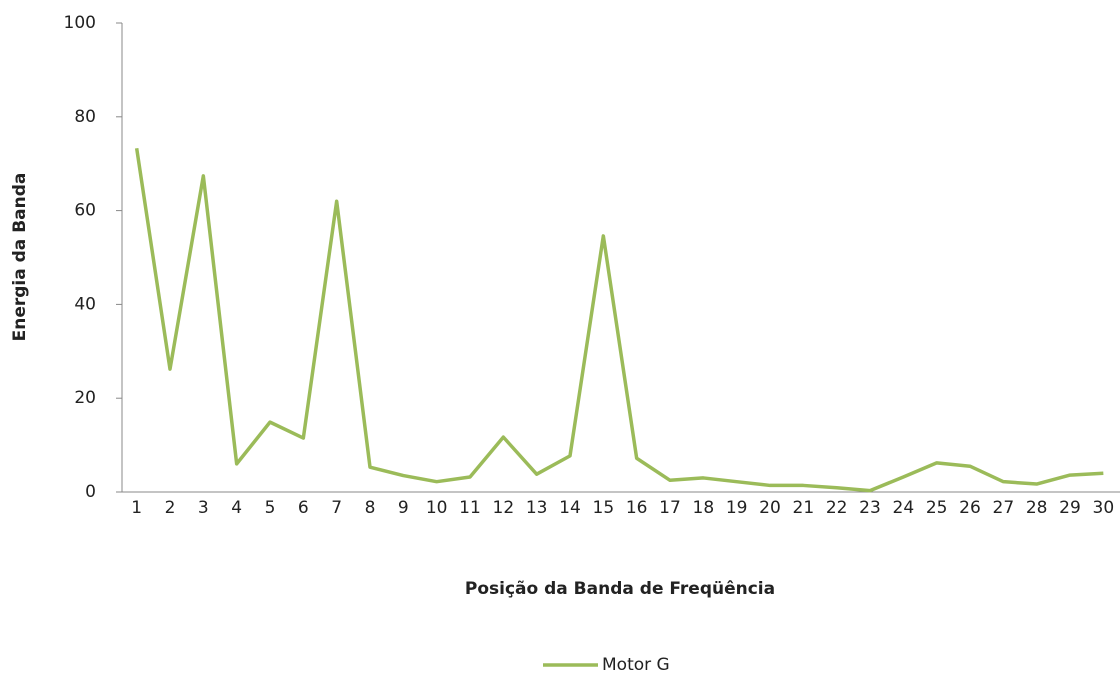  I want to click on x-tick-label: 5, so click(270, 508).